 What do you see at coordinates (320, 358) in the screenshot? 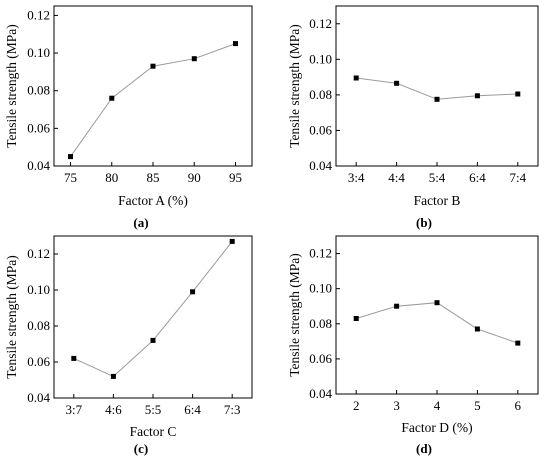
I see `chart-d-ytick-label: 0.06` at bounding box center [320, 358].